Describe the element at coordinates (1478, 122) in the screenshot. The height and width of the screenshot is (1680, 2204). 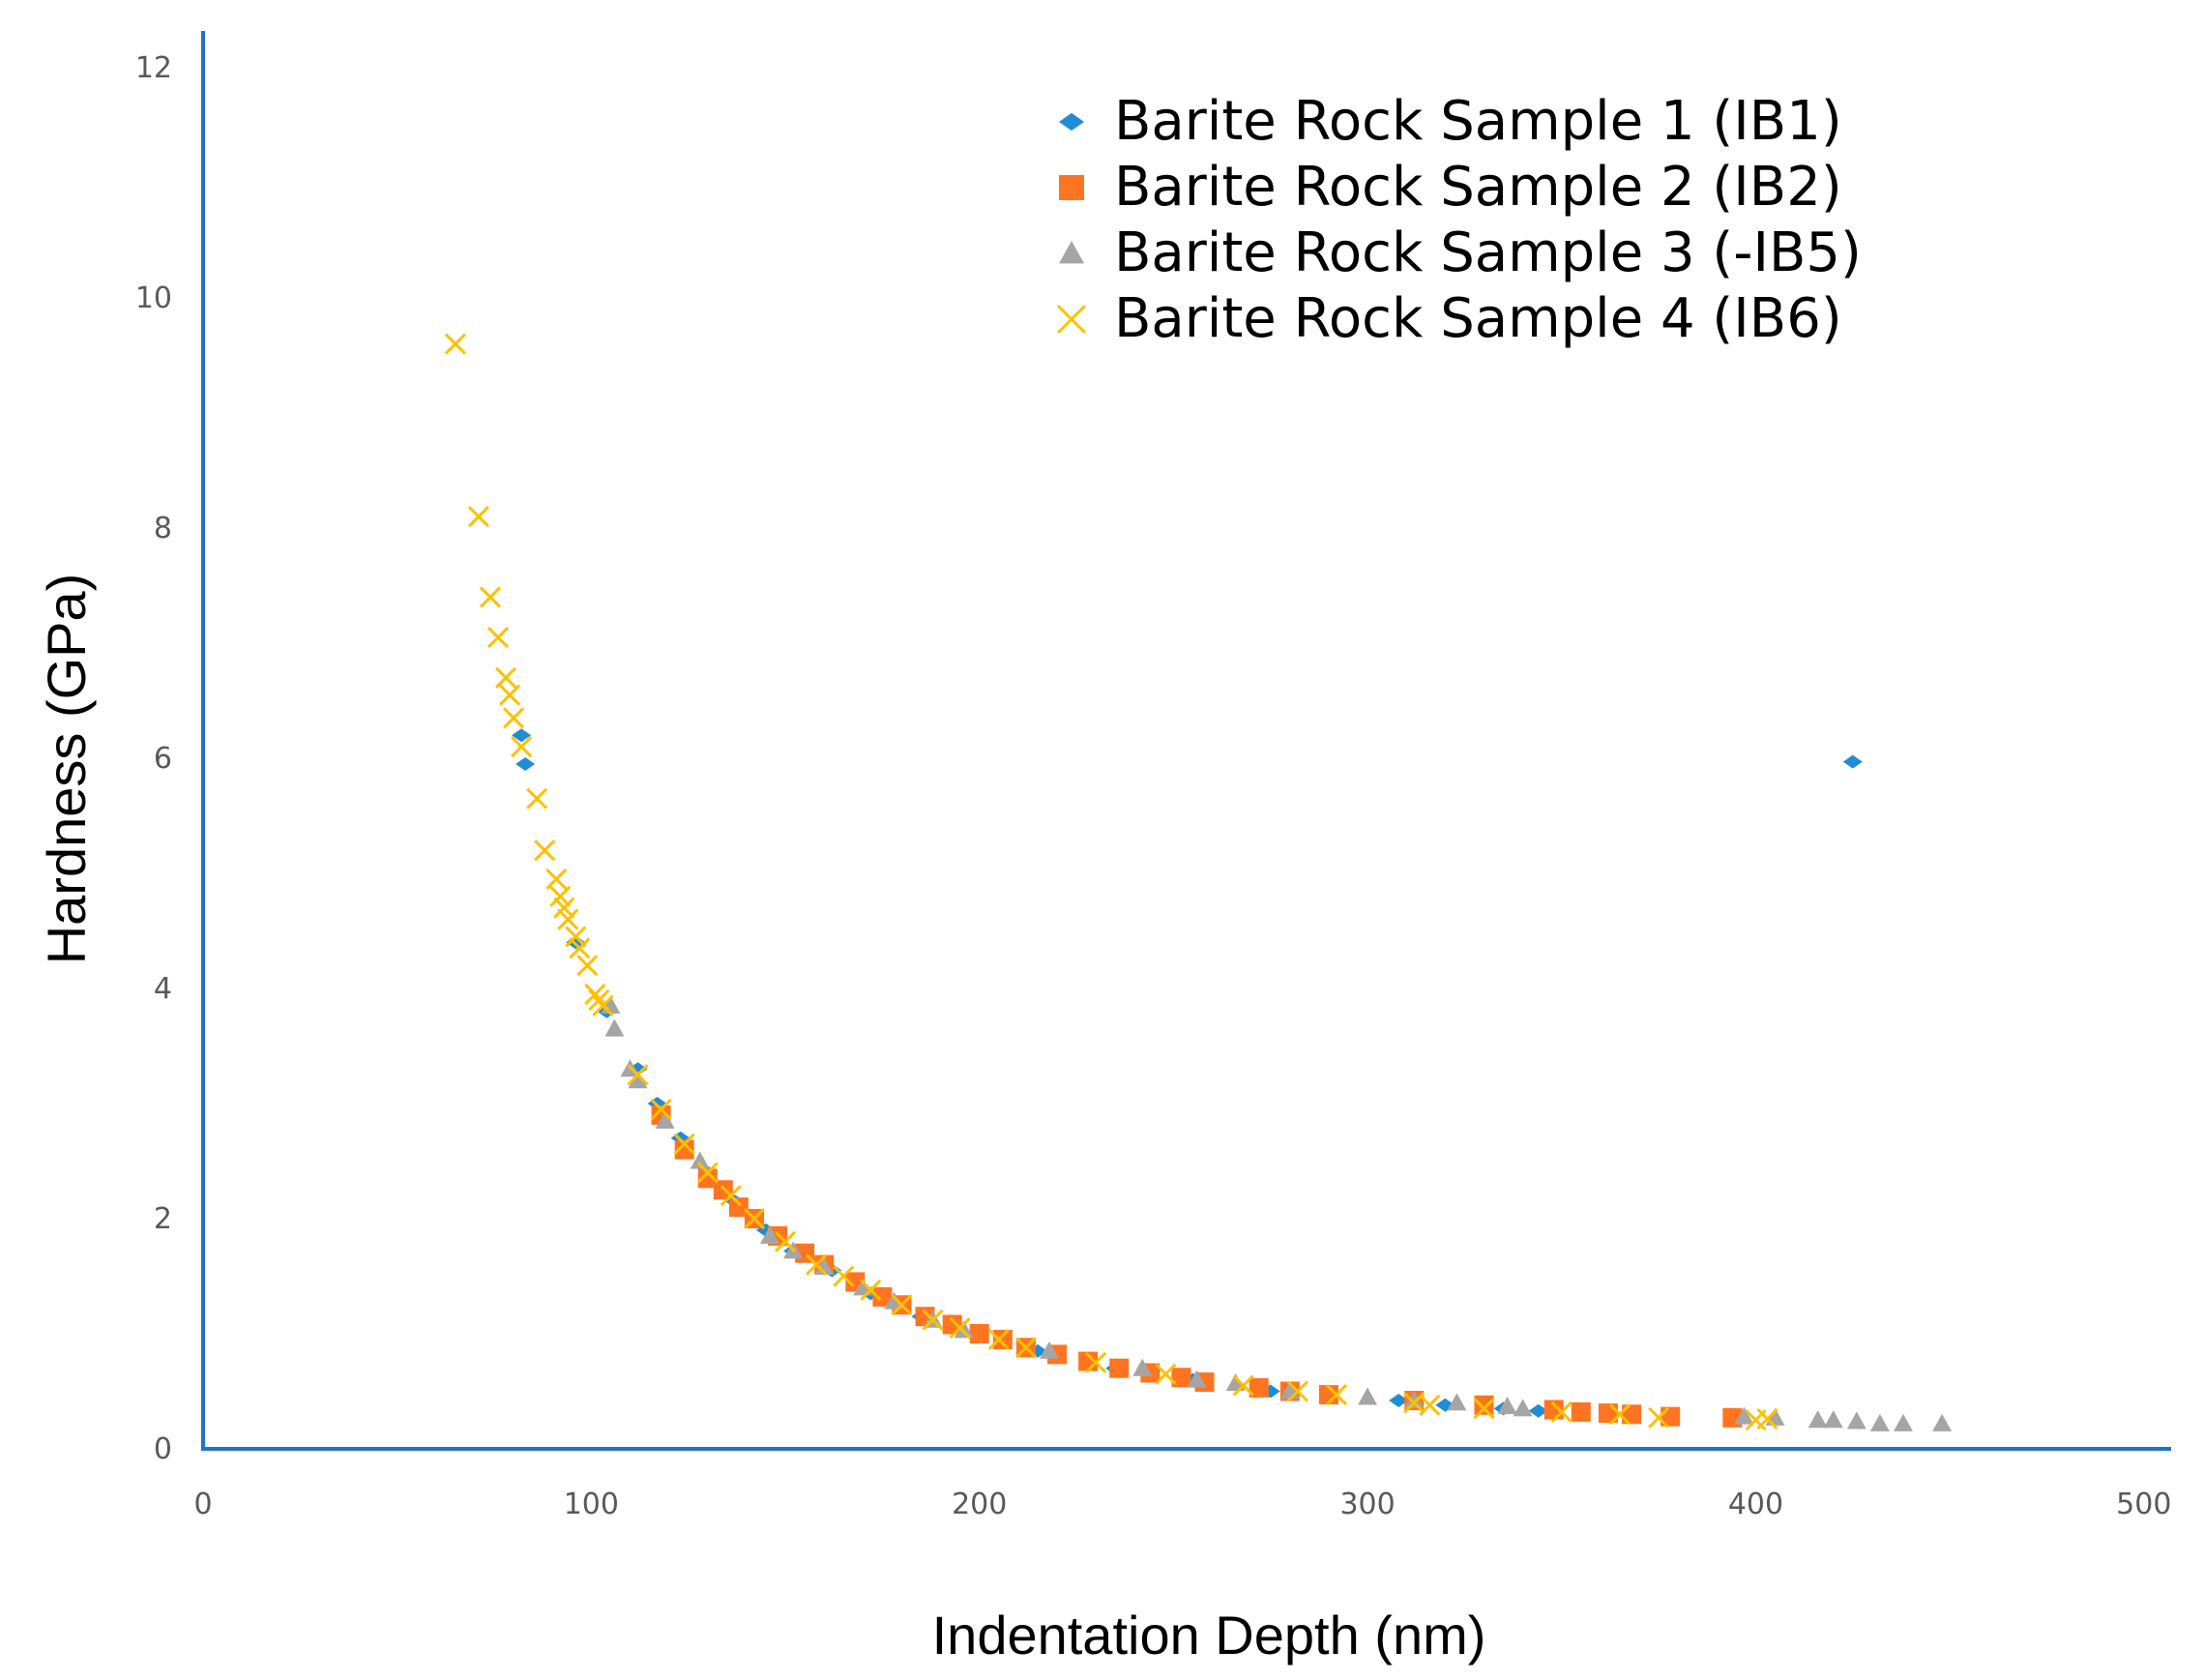
I see `legend-label: Barite Rock Sample 1 (IB1)` at that location.